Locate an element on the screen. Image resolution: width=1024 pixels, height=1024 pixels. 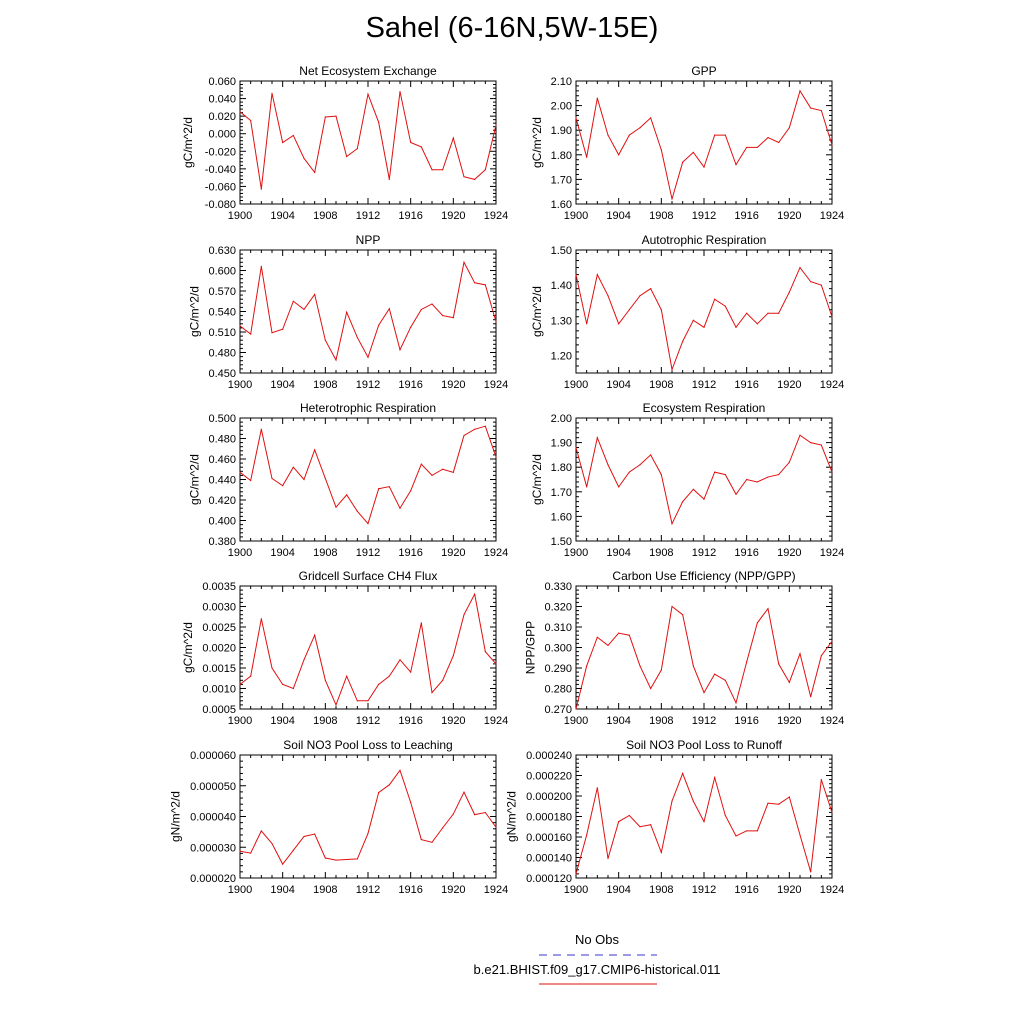
y-axis-label: NPP/GPP is located at coordinates (531, 647).